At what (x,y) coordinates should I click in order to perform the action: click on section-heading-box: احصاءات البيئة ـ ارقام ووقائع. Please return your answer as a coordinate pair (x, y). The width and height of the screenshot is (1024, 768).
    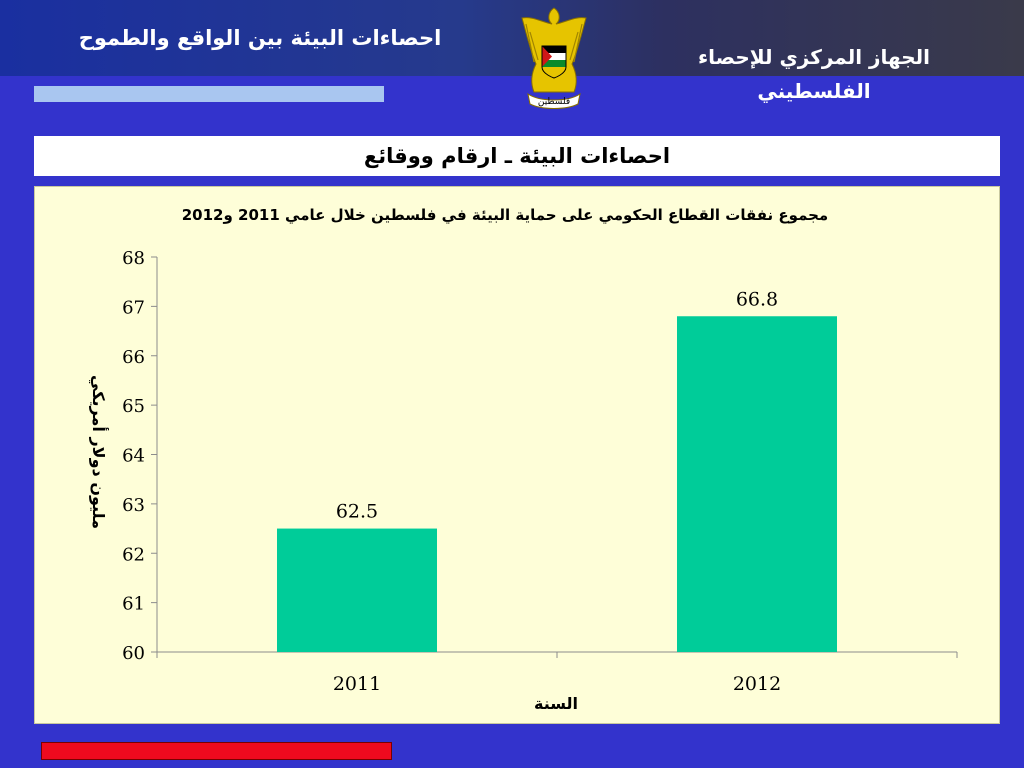
    Looking at the image, I should click on (517, 156).